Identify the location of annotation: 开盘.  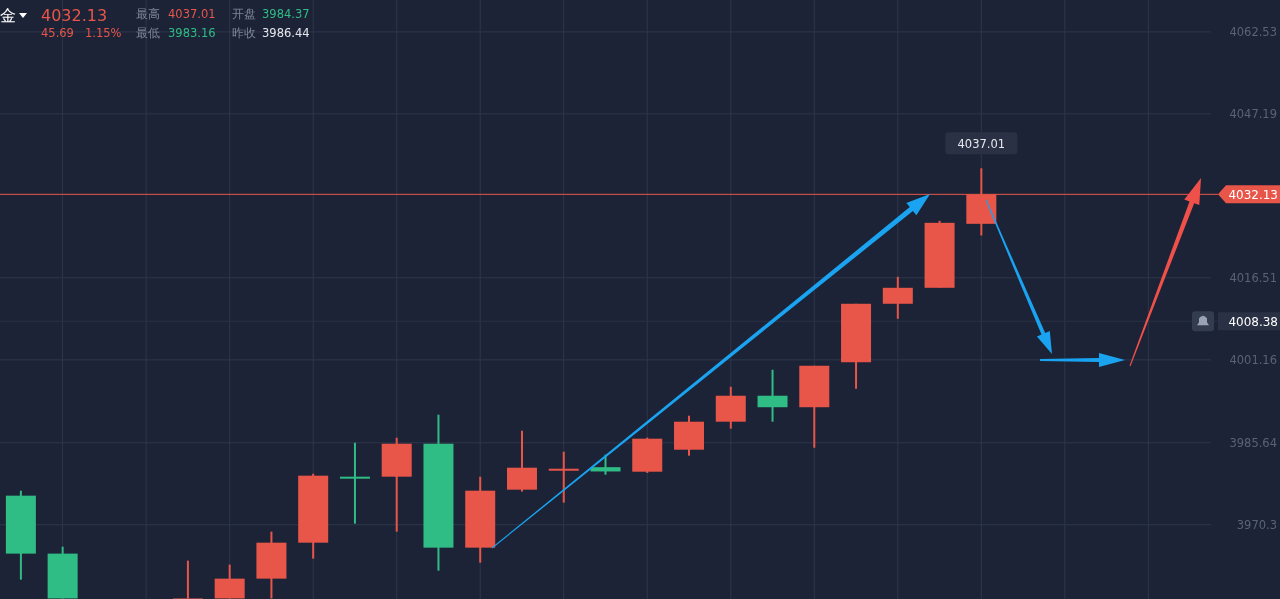
(244, 14).